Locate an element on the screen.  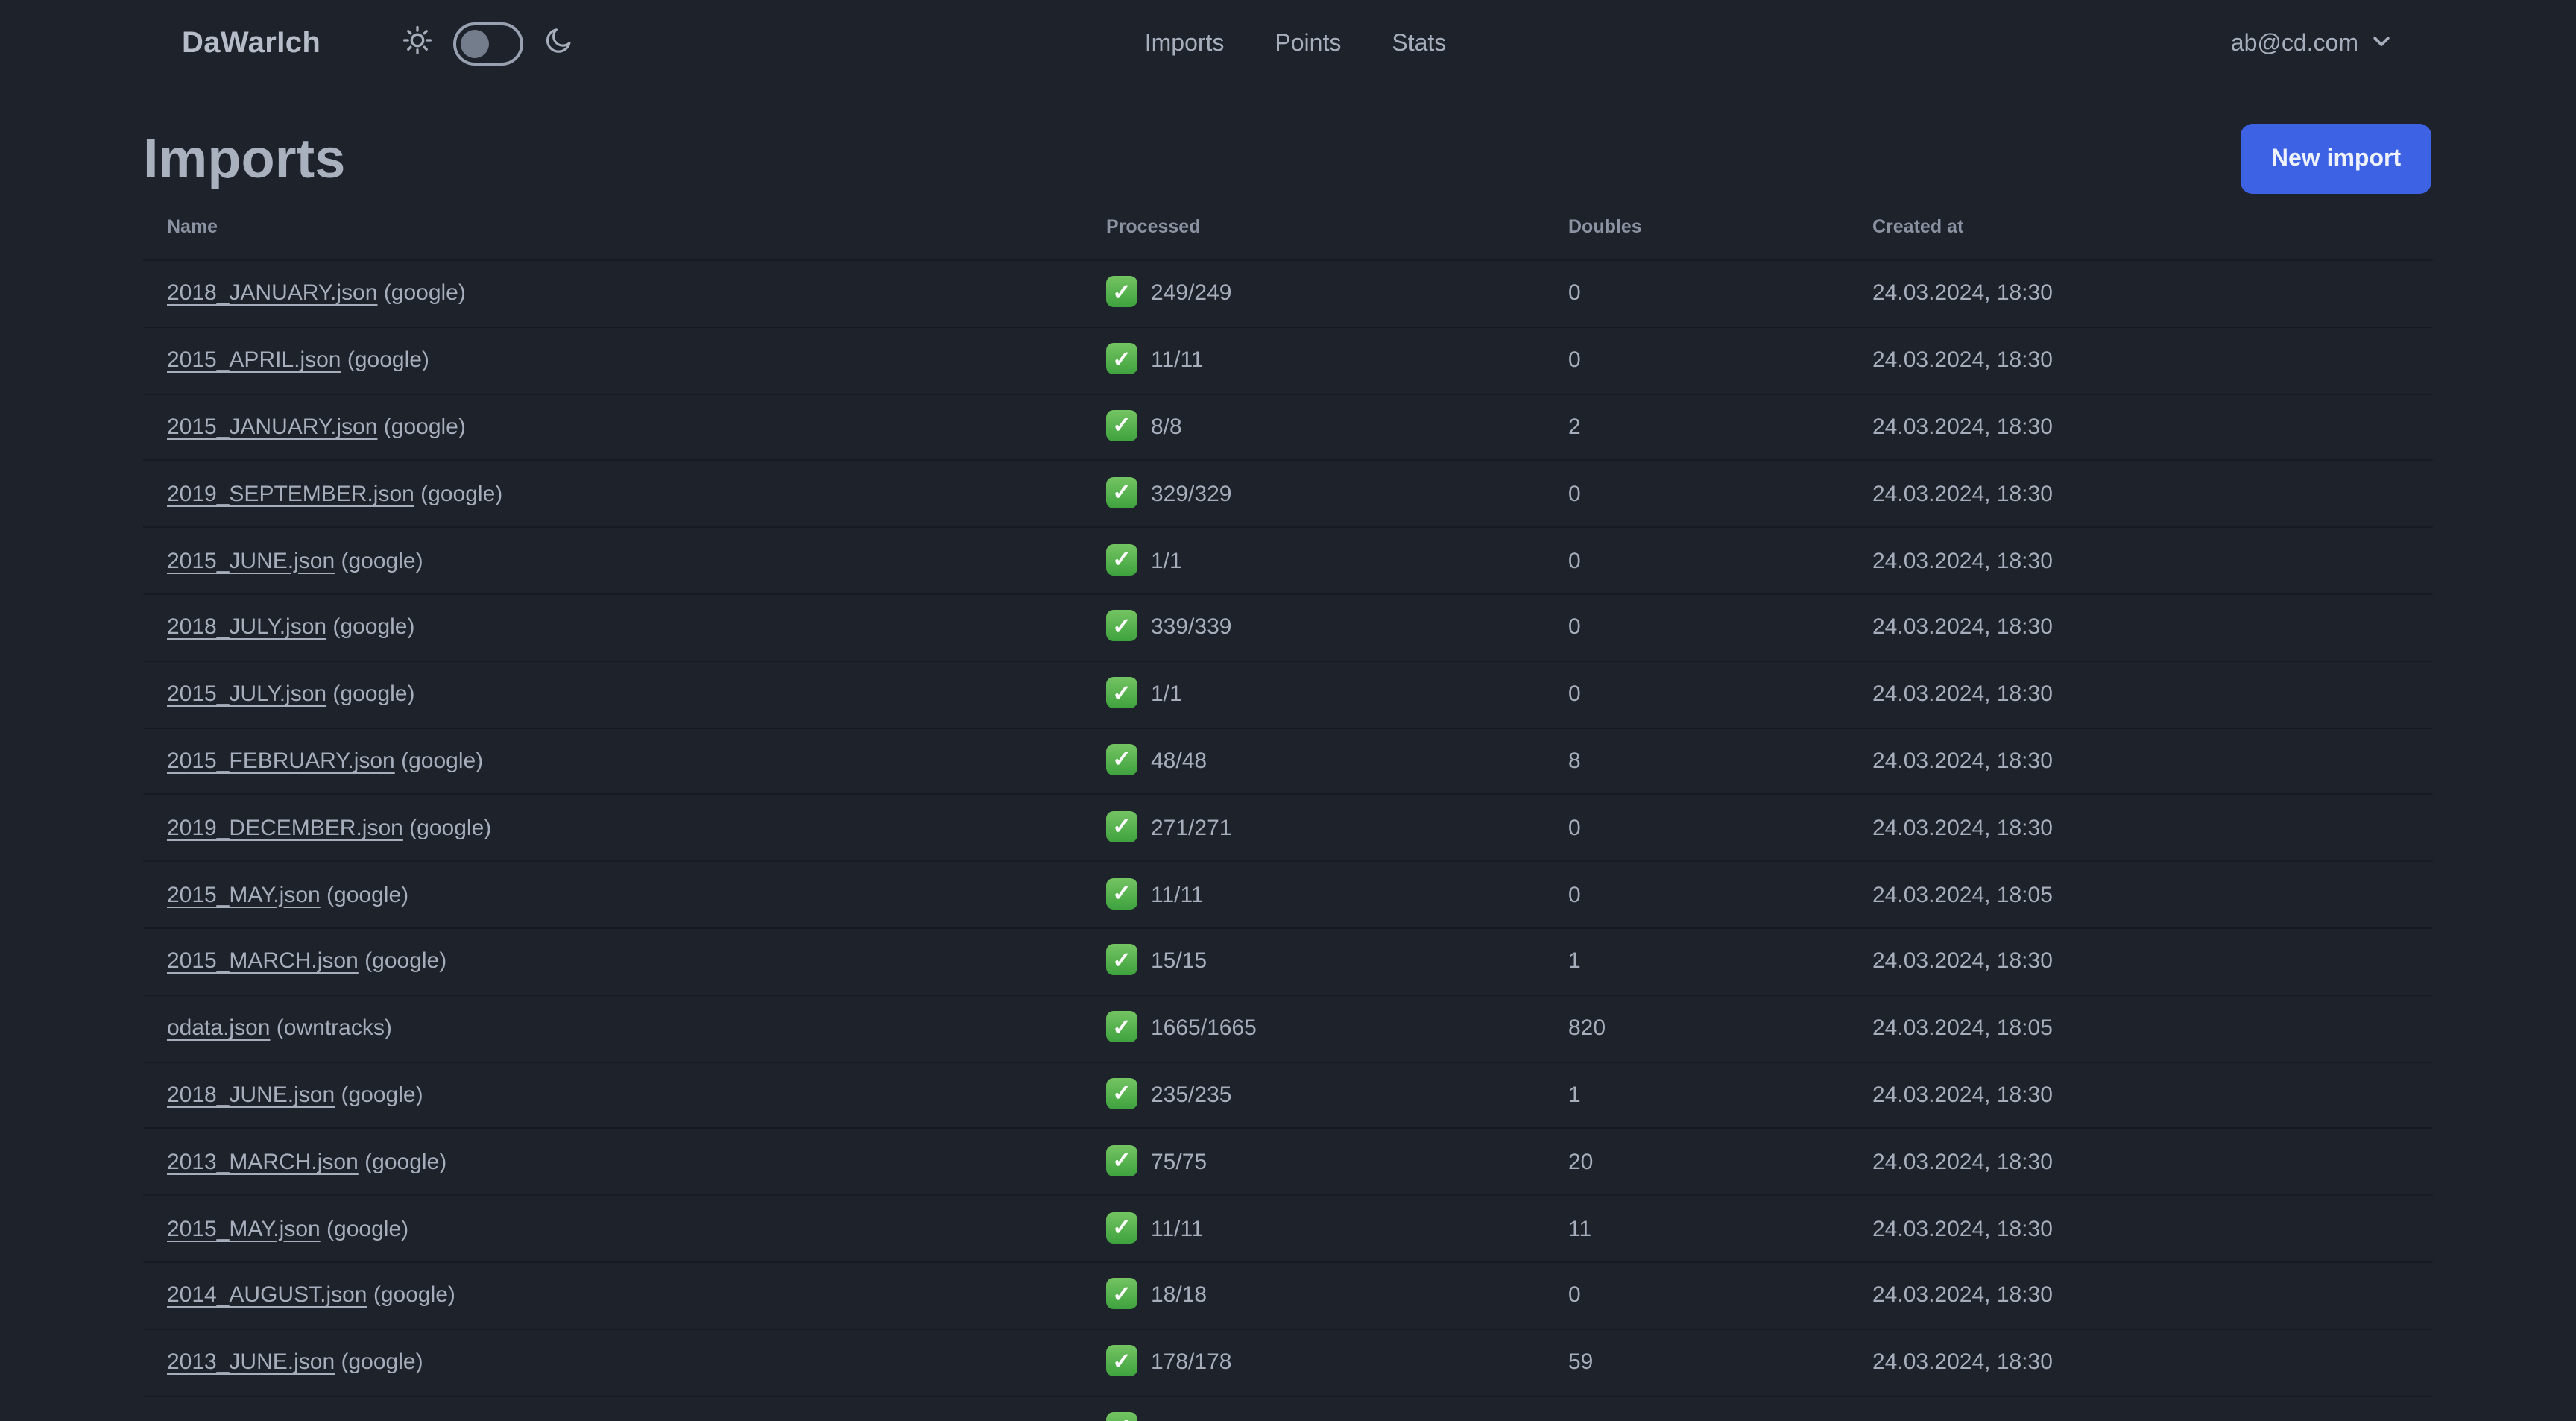
import-file-link: 2019_DECEMBER.json is located at coordinates (285, 828).